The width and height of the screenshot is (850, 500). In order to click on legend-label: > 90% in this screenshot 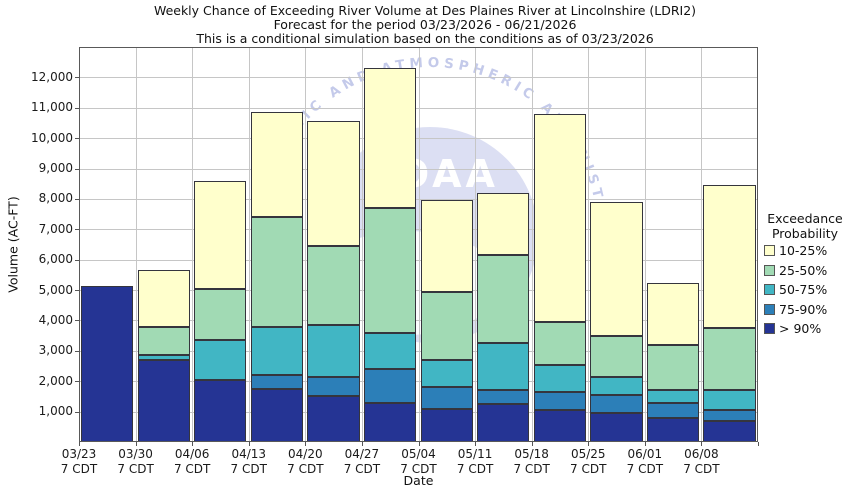, I will do `click(800, 329)`.